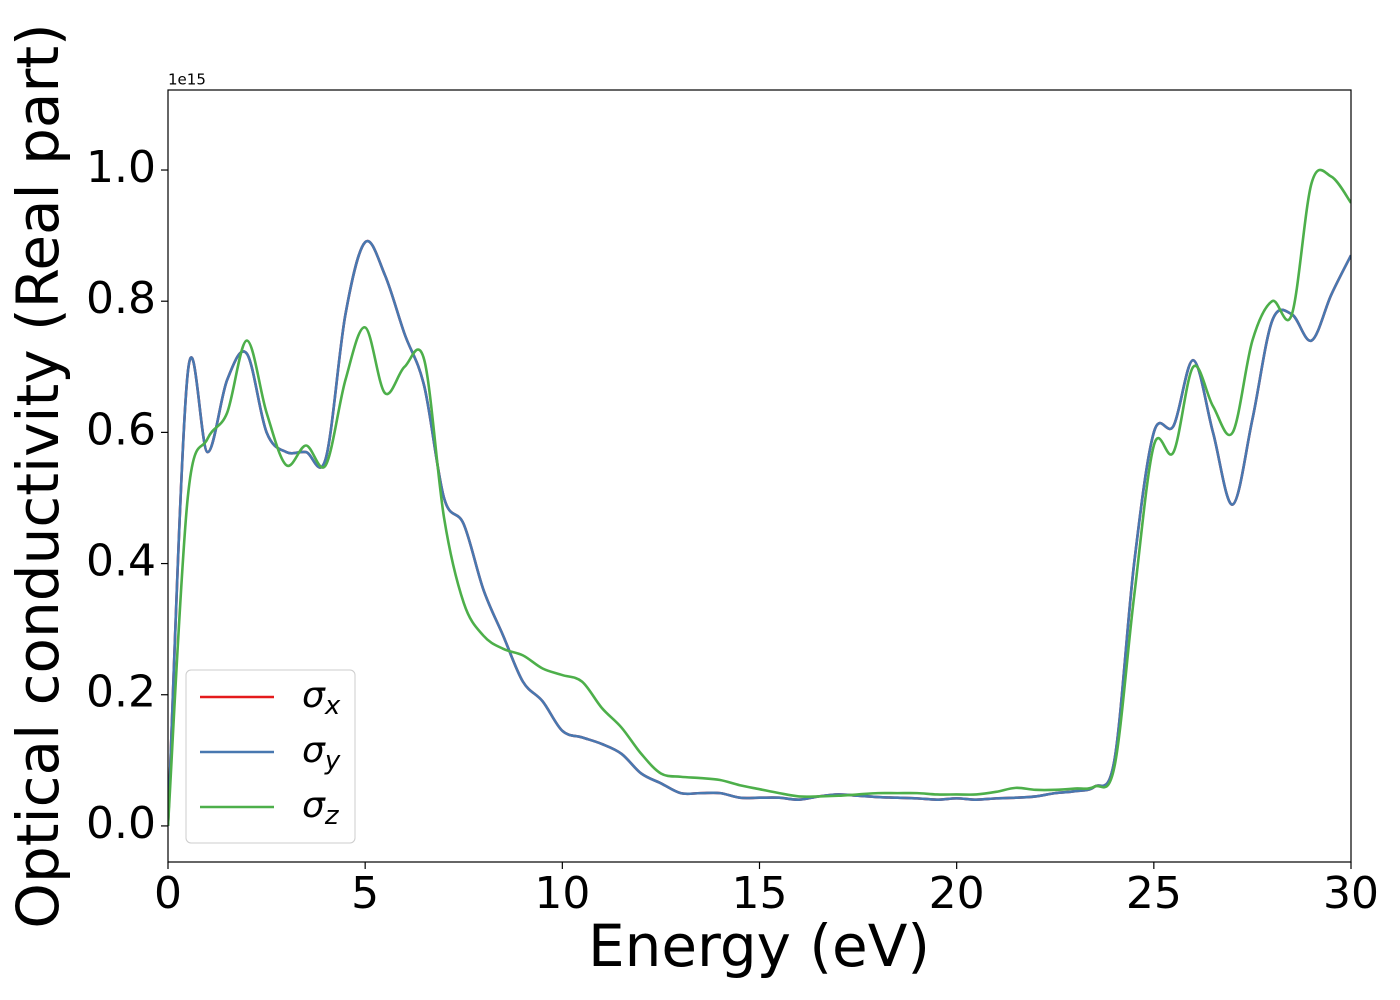 The image size is (1400, 1000). What do you see at coordinates (1351, 893) in the screenshot?
I see `x-tick-label: 30` at bounding box center [1351, 893].